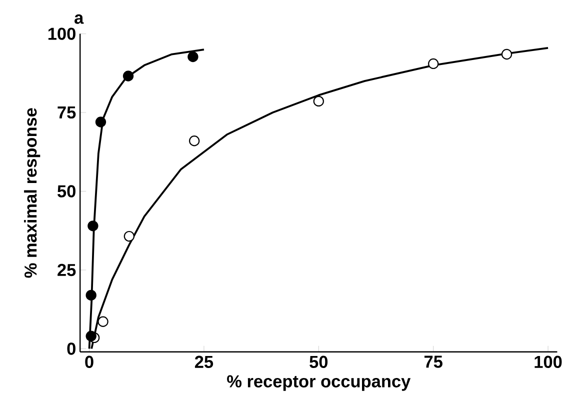 This screenshot has width=568, height=413. What do you see at coordinates (67, 270) in the screenshot?
I see `y-tick-label: 25` at bounding box center [67, 270].